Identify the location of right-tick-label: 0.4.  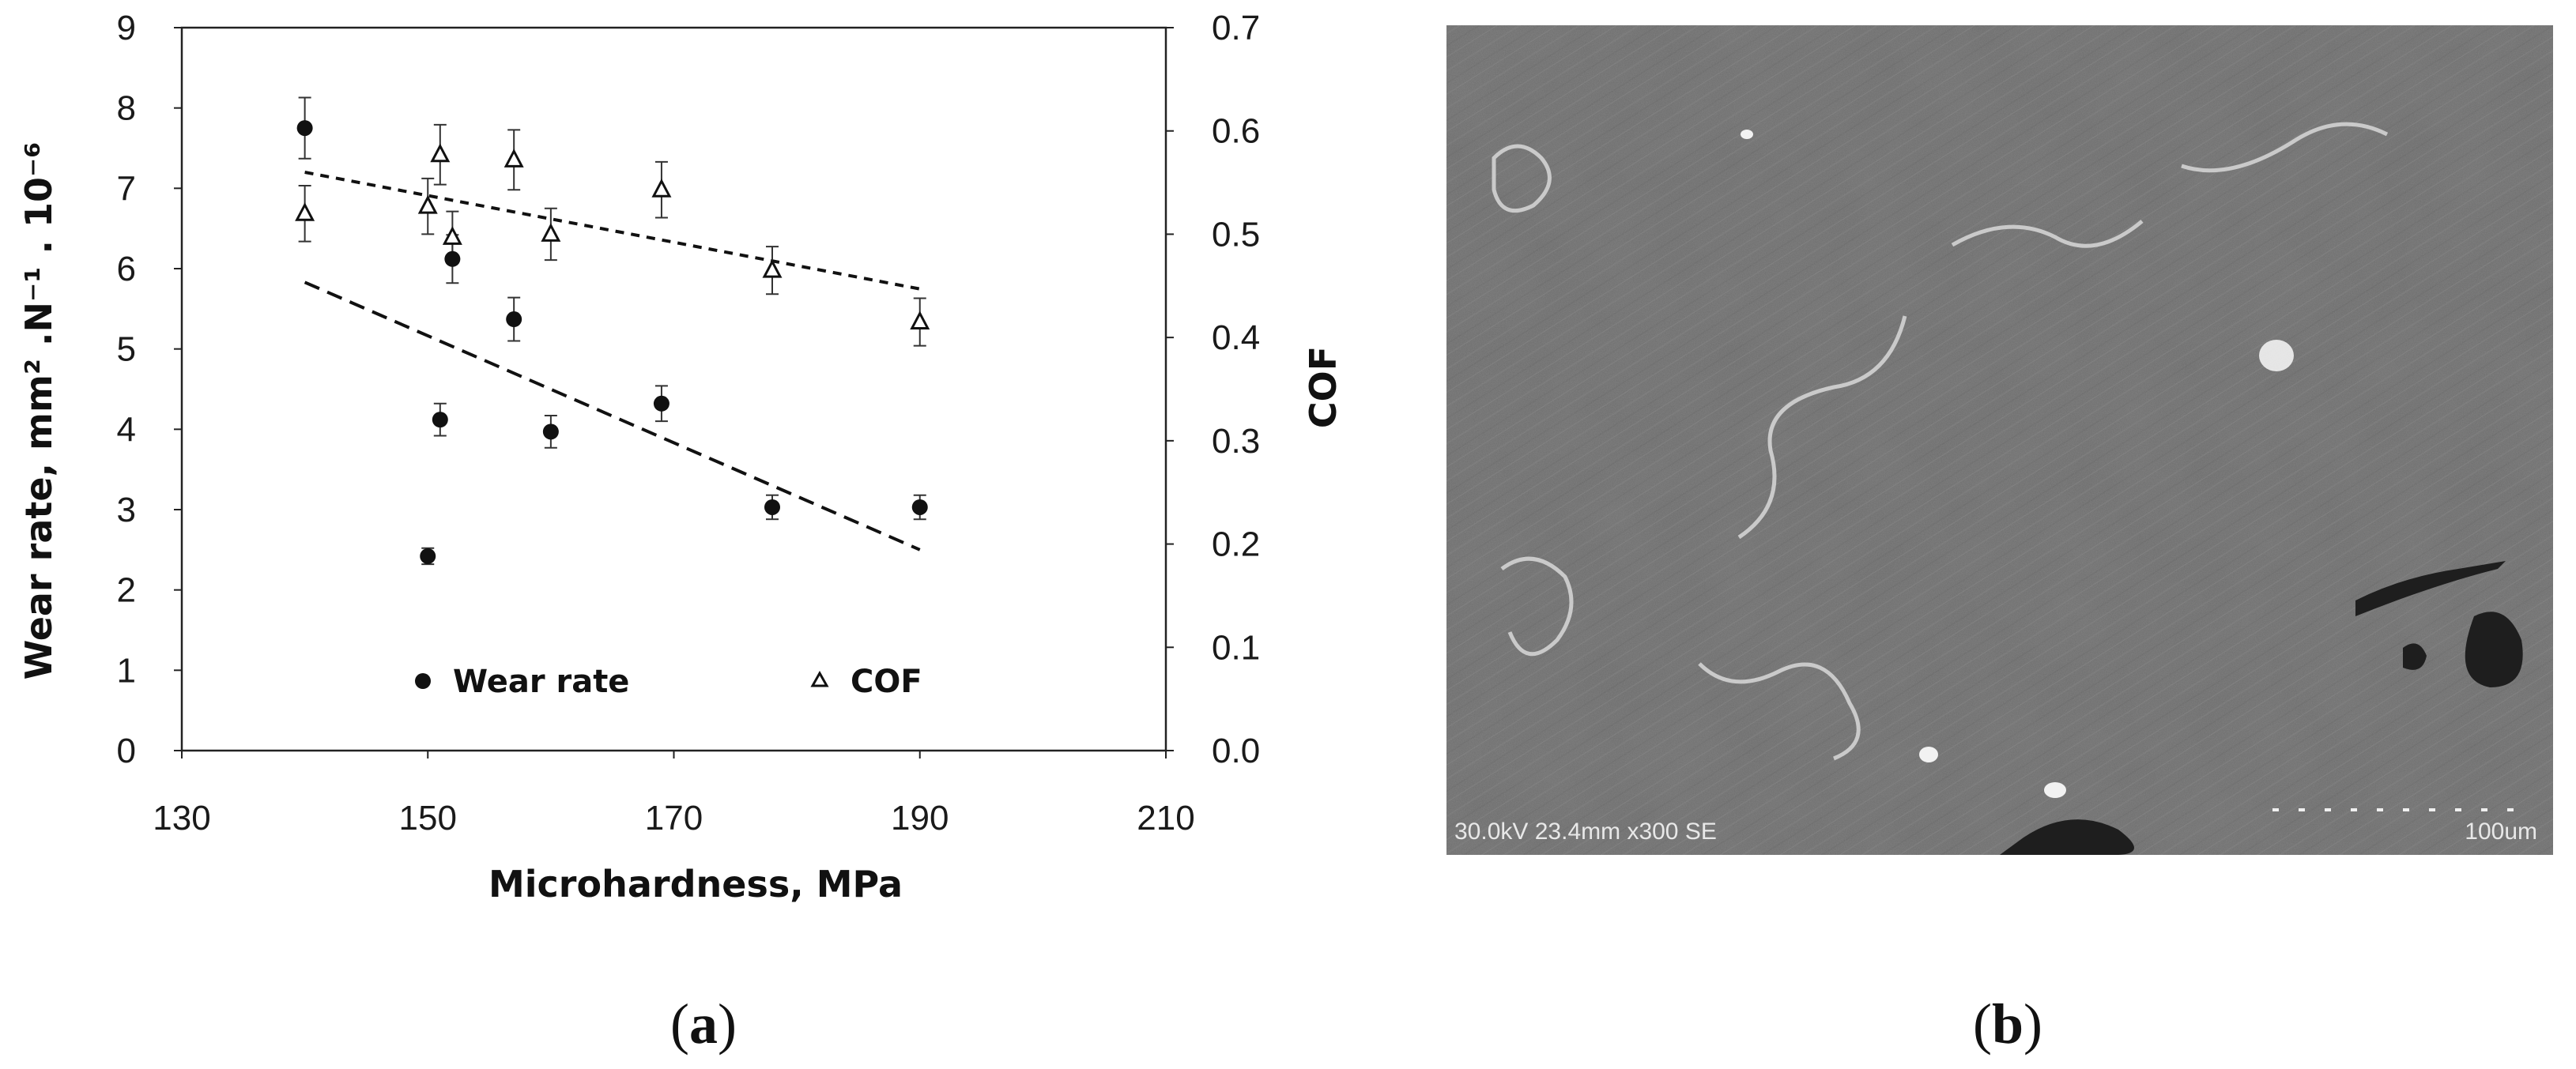
(1236, 337).